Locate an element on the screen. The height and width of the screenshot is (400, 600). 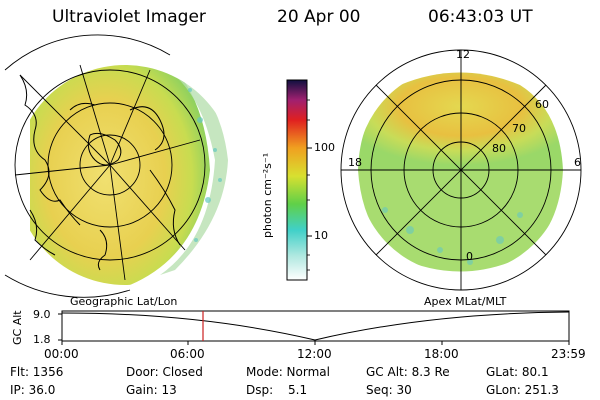
info-flt: Flt: 1356 is located at coordinates (37, 372).